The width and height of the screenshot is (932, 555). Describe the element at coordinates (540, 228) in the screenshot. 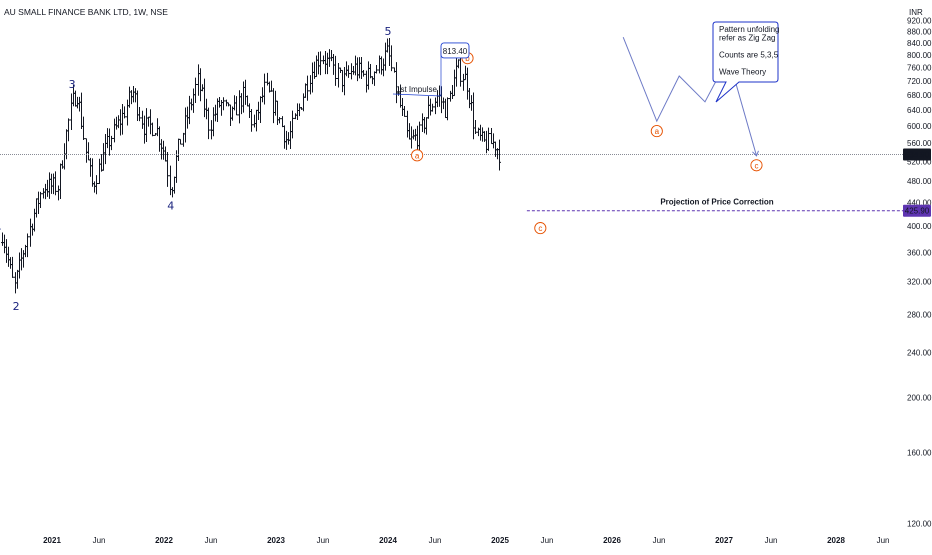

I see `circle-label-ring` at that location.